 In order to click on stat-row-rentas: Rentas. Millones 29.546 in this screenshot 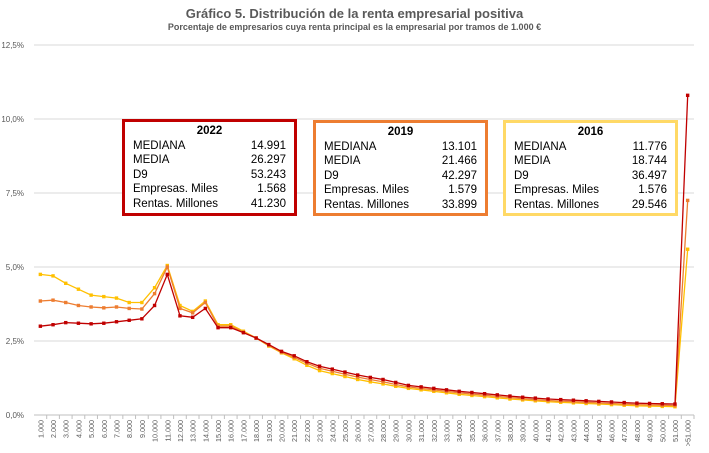, I will do `click(590, 205)`.